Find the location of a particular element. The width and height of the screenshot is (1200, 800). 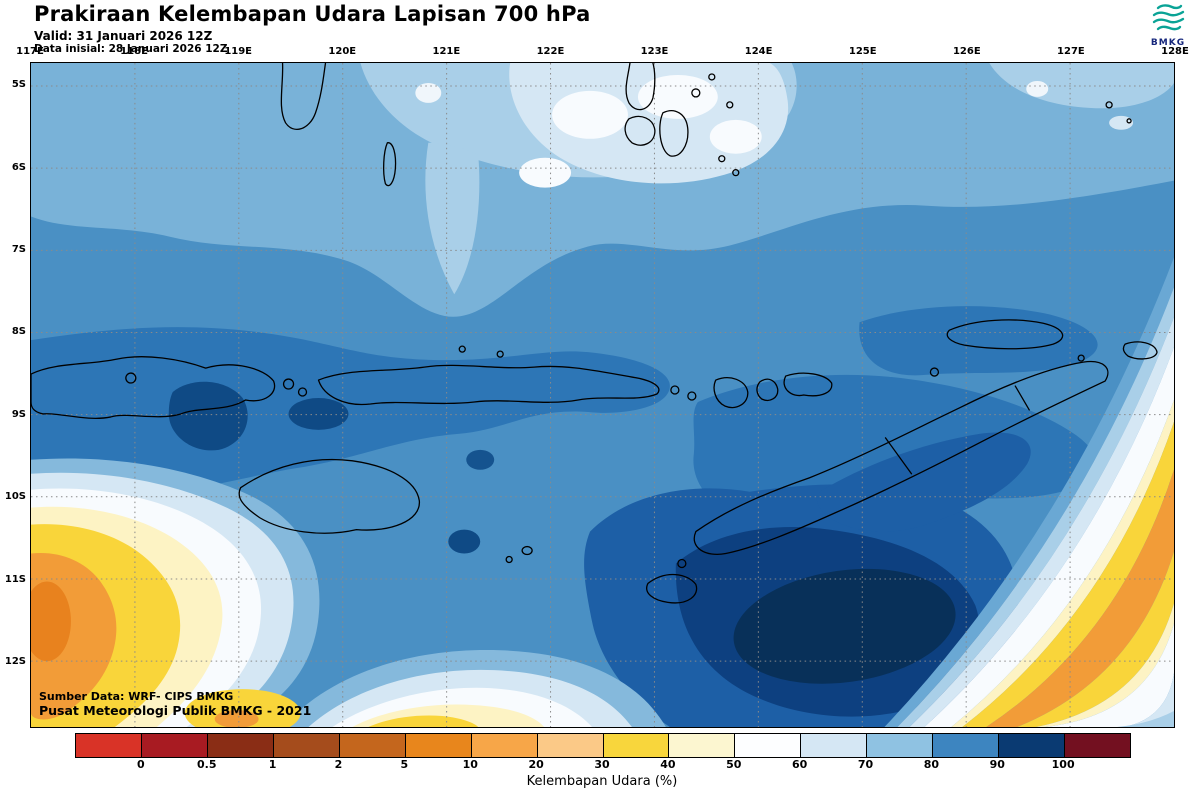

colorbar is located at coordinates (603, 745).